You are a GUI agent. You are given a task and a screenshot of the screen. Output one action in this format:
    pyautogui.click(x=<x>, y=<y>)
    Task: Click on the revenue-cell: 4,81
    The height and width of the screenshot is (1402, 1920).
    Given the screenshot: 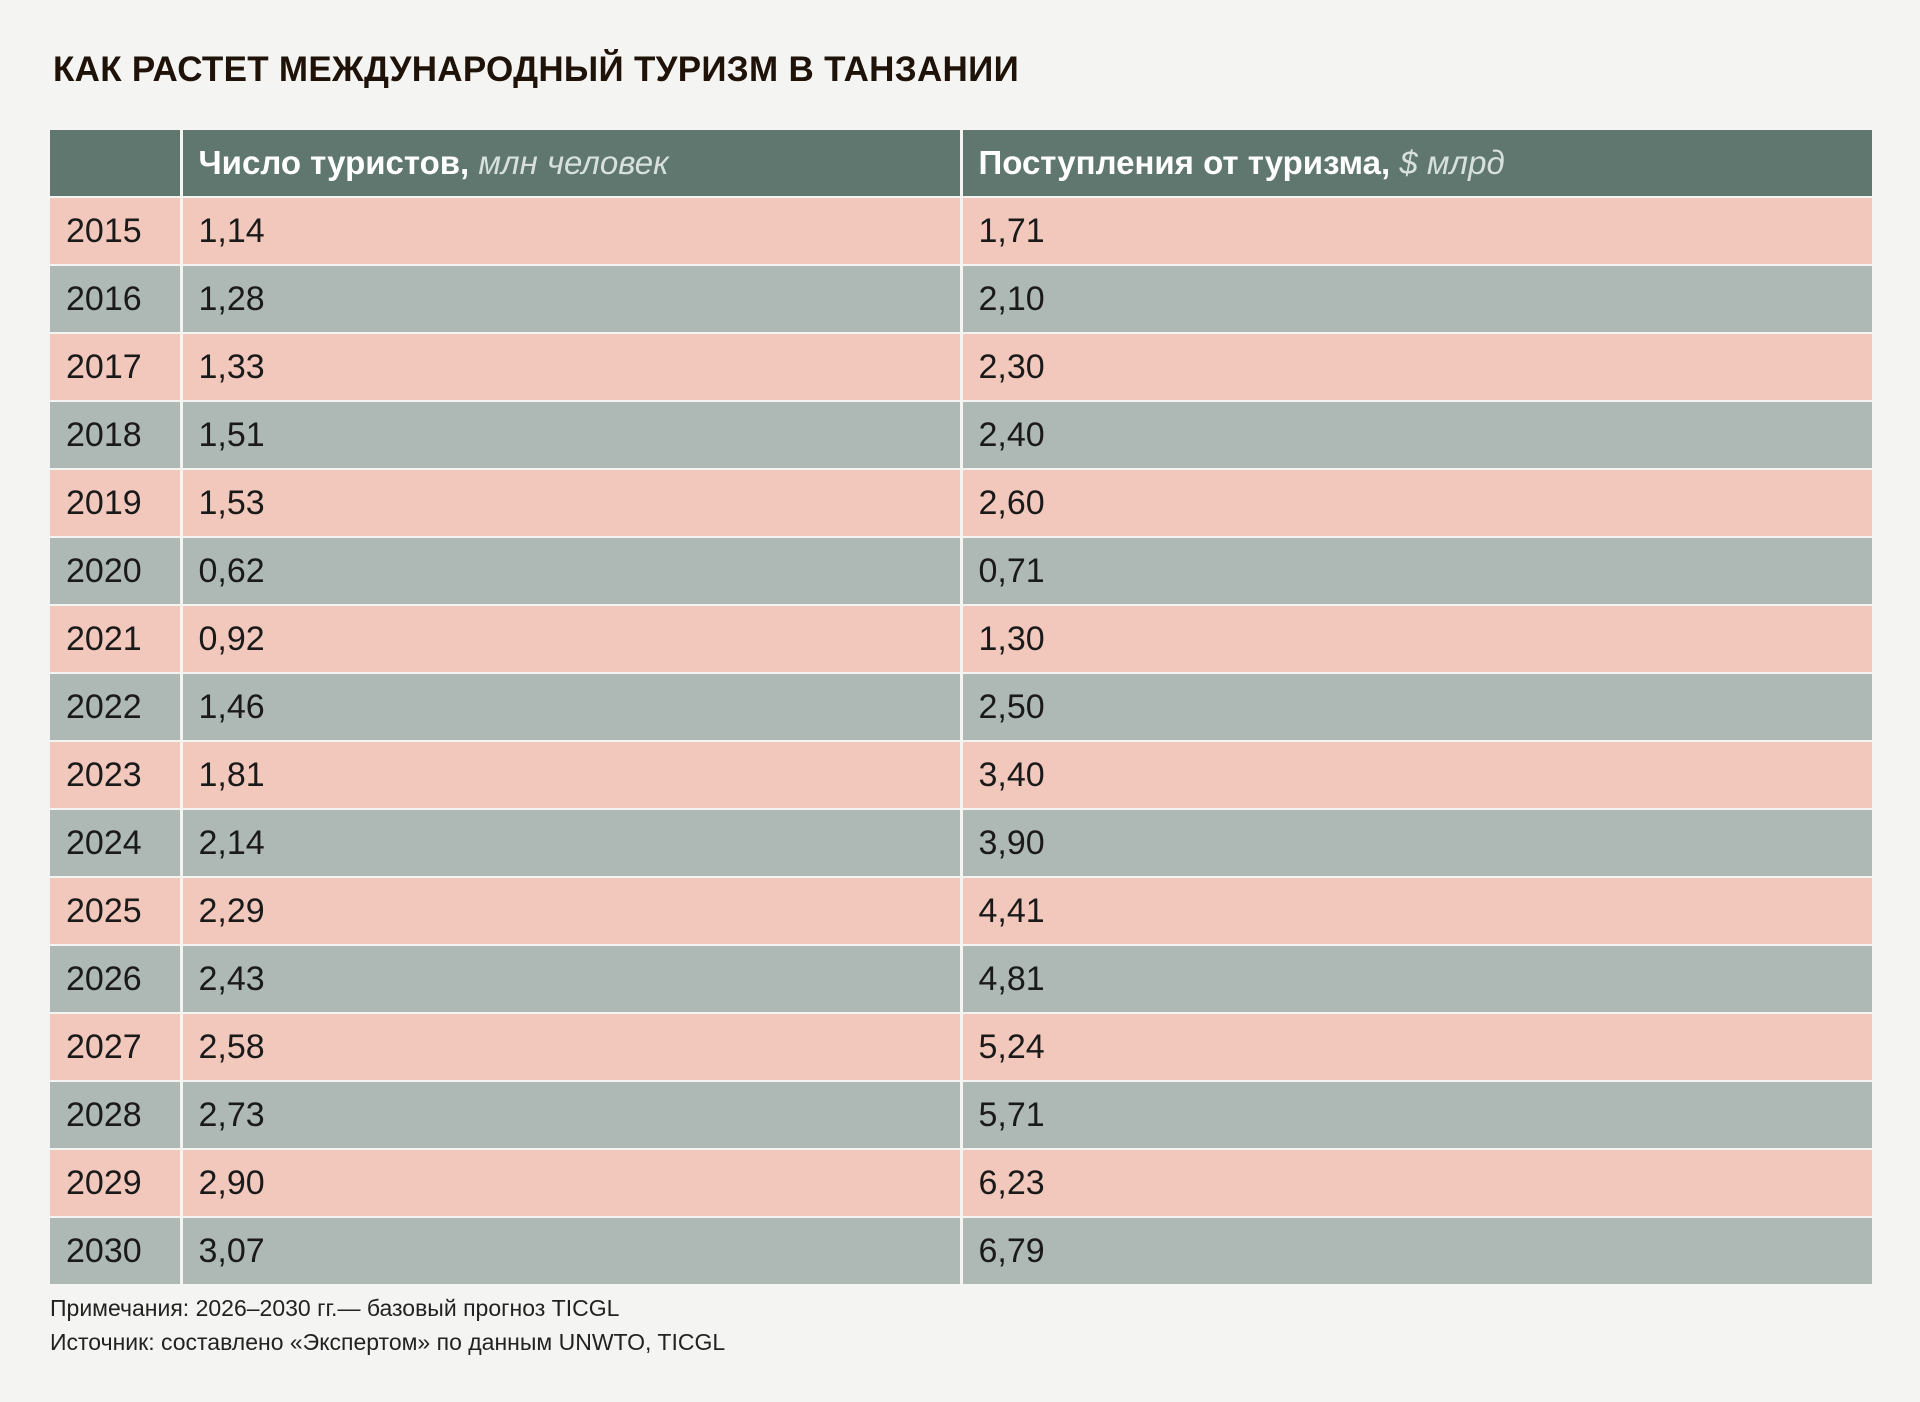 What is the action you would take?
    pyautogui.click(x=1416, y=979)
    